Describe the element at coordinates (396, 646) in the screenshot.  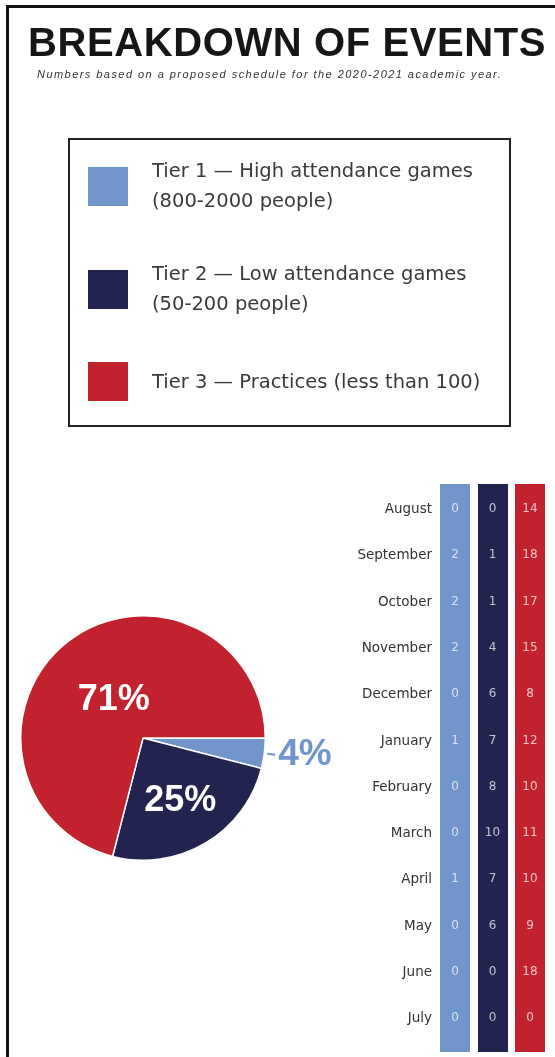
I see `category-label: November` at that location.